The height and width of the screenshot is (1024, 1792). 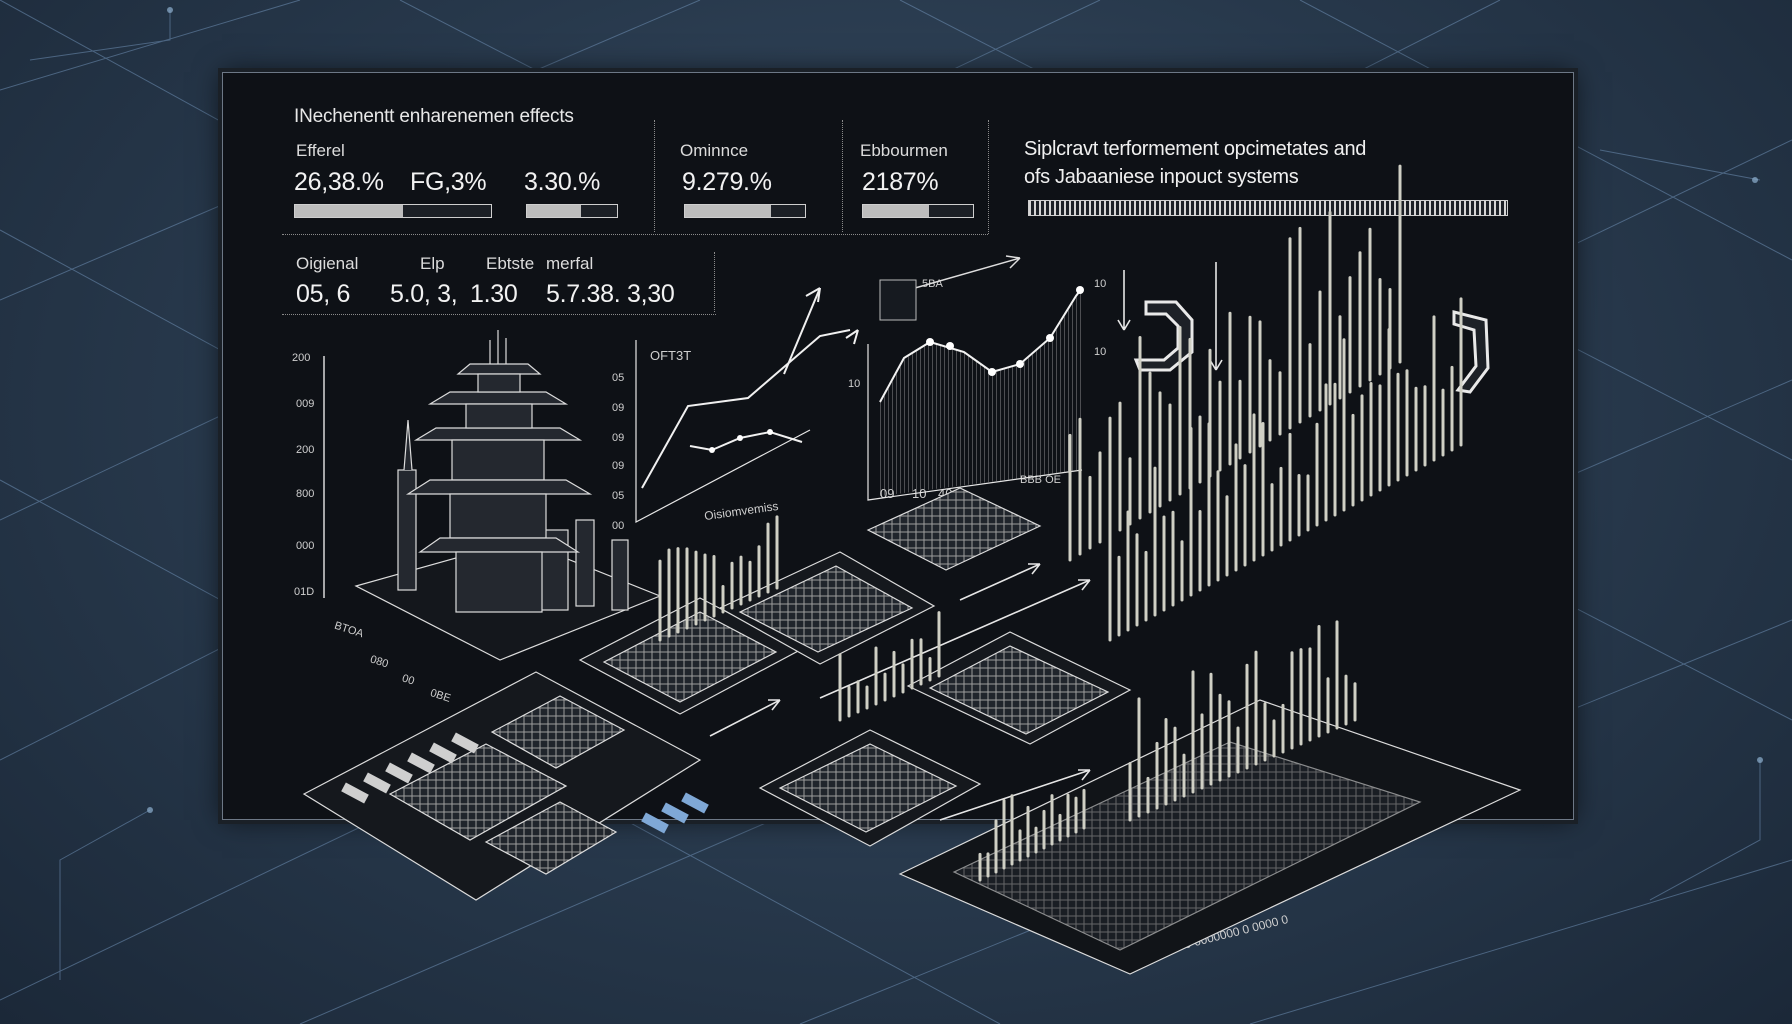 What do you see at coordinates (432, 263) in the screenshot?
I see `table-header-2: Elp` at bounding box center [432, 263].